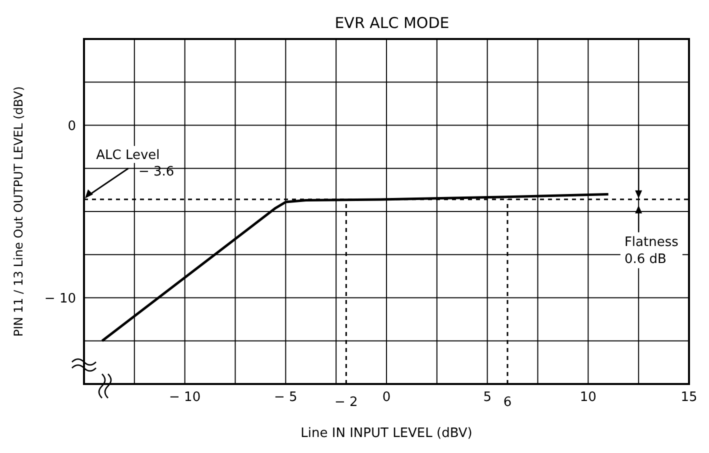 Image resolution: width=709 pixels, height=453 pixels. Describe the element at coordinates (588, 398) in the screenshot. I see `x-tick-label: 10` at that location.